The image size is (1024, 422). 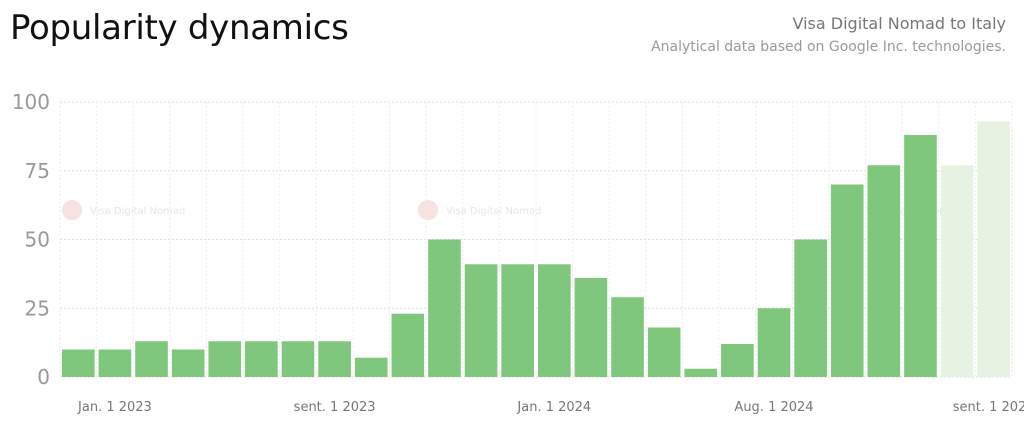 What do you see at coordinates (37, 240) in the screenshot?
I see `y-tick-label: 50` at bounding box center [37, 240].